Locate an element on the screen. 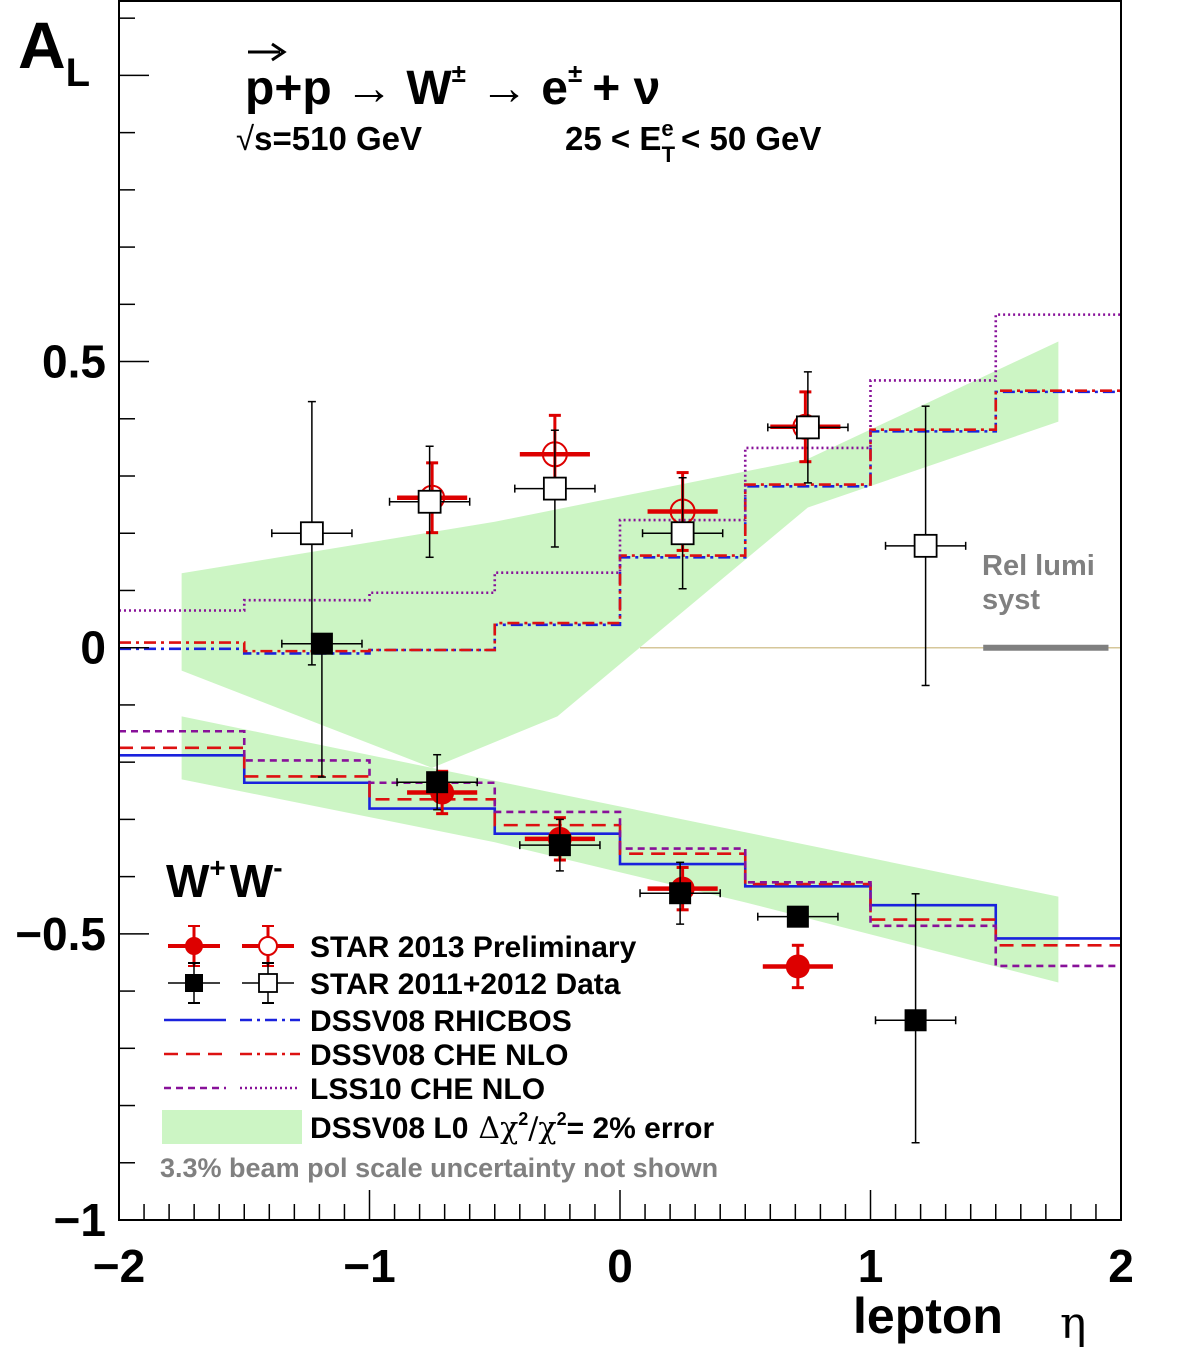 This screenshot has width=1181, height=1356. x-tick-label: 2 is located at coordinates (1121, 1266).